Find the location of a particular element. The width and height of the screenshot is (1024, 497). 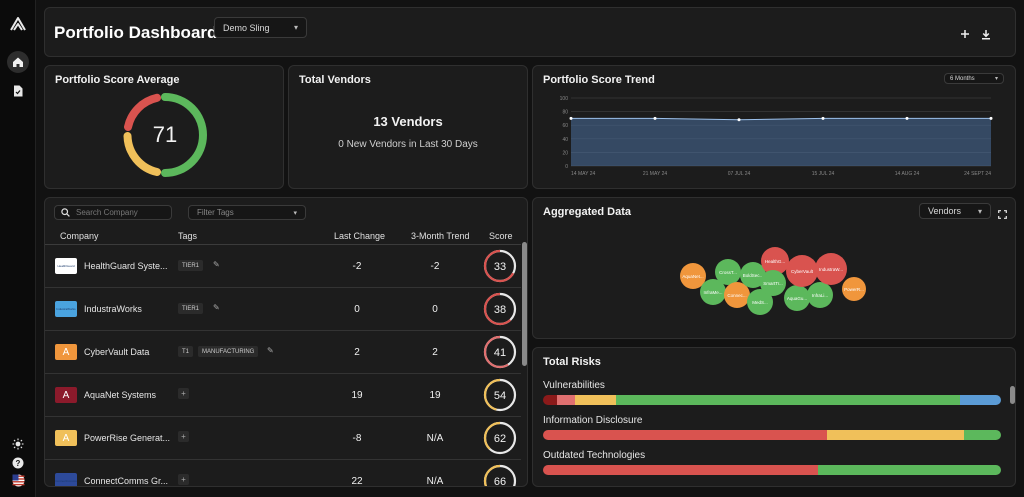

total-risks-title: Total Risks is located at coordinates (572, 362).